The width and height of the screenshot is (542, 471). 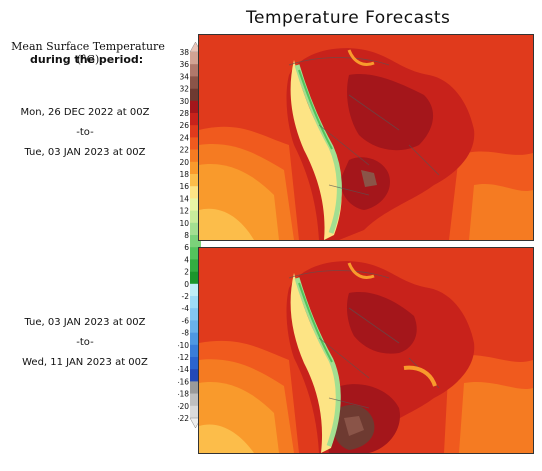 What do you see at coordinates (184, 113) in the screenshot?
I see `scale-tick-label: 28` at bounding box center [184, 113].